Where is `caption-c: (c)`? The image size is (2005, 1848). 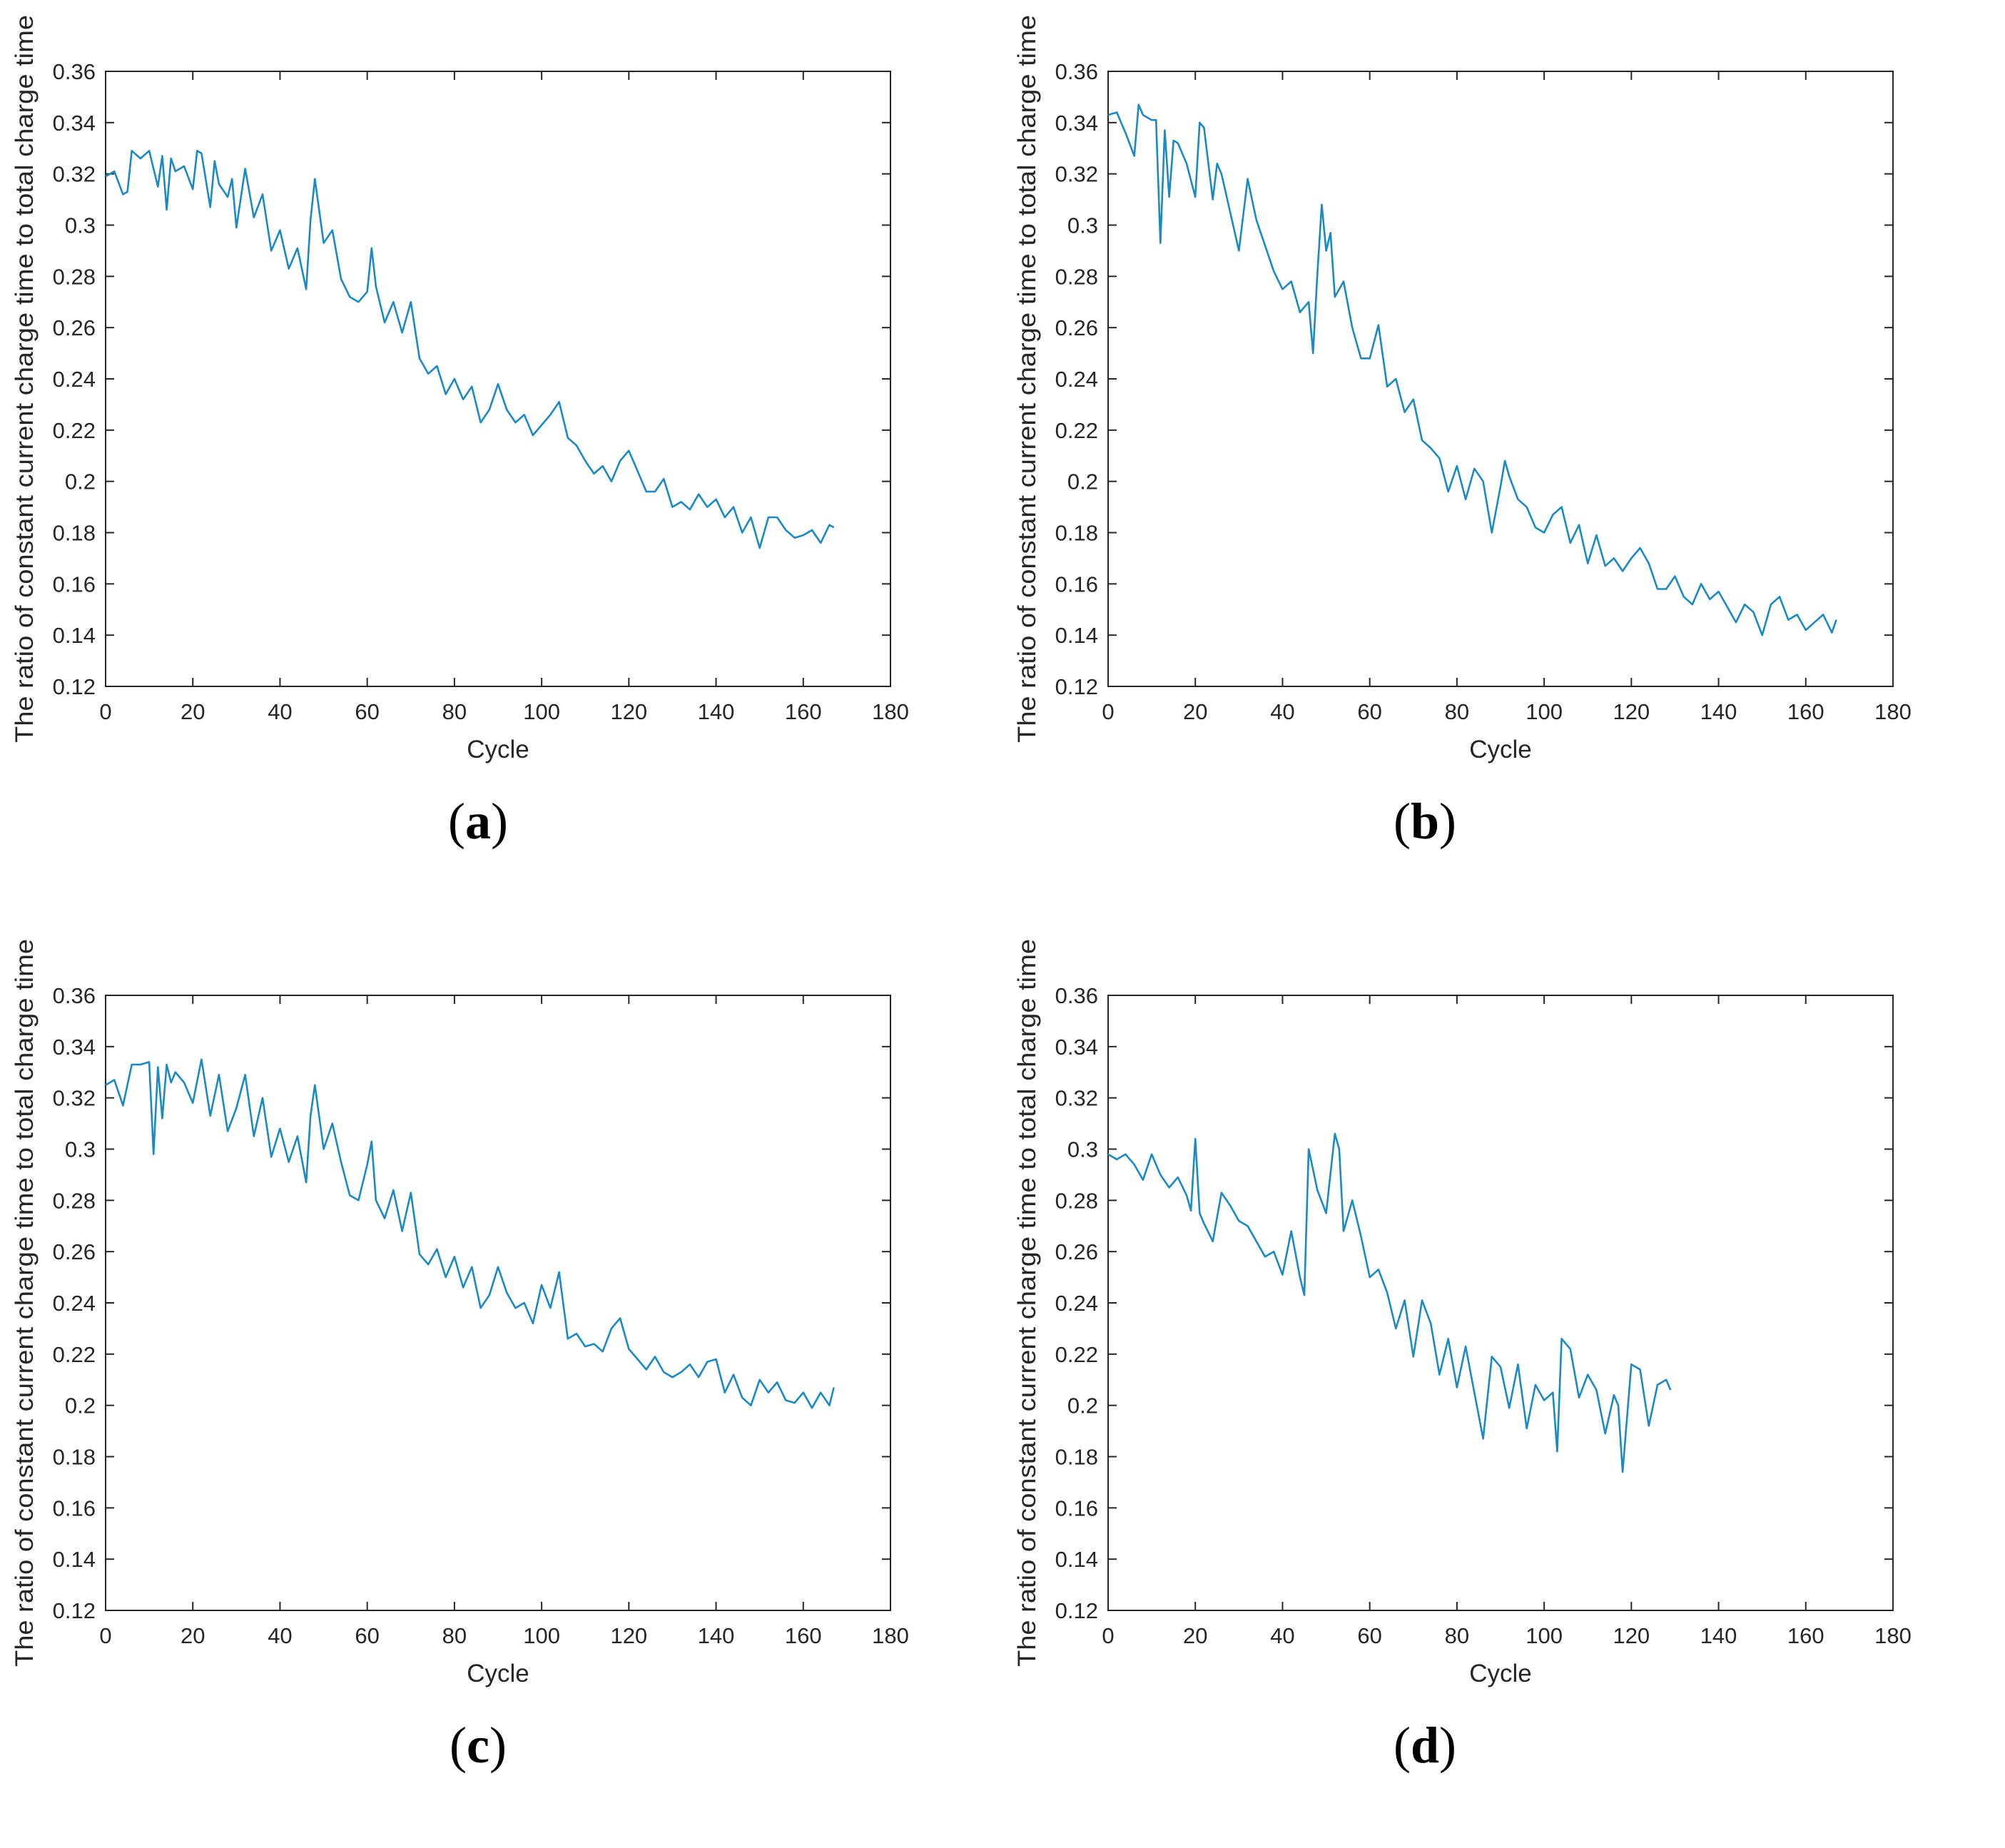
caption-c: (c) is located at coordinates (478, 1746).